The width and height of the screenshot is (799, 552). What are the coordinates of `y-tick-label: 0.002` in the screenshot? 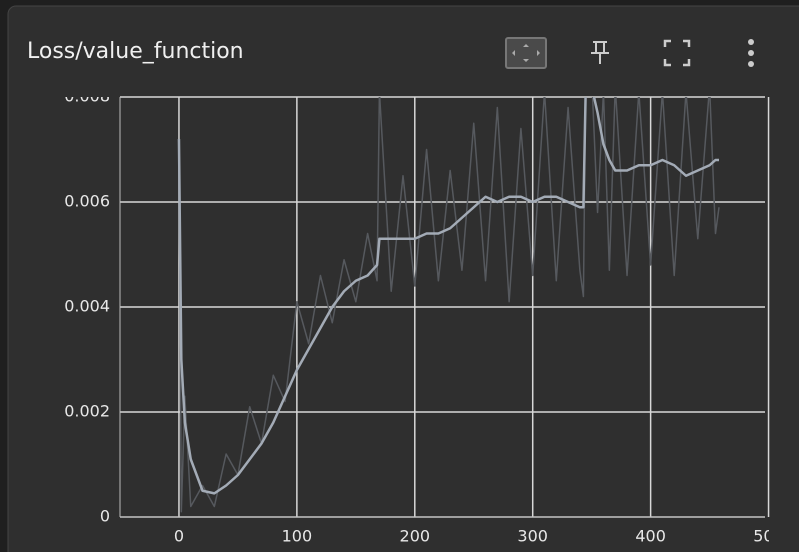 It's located at (87, 411).